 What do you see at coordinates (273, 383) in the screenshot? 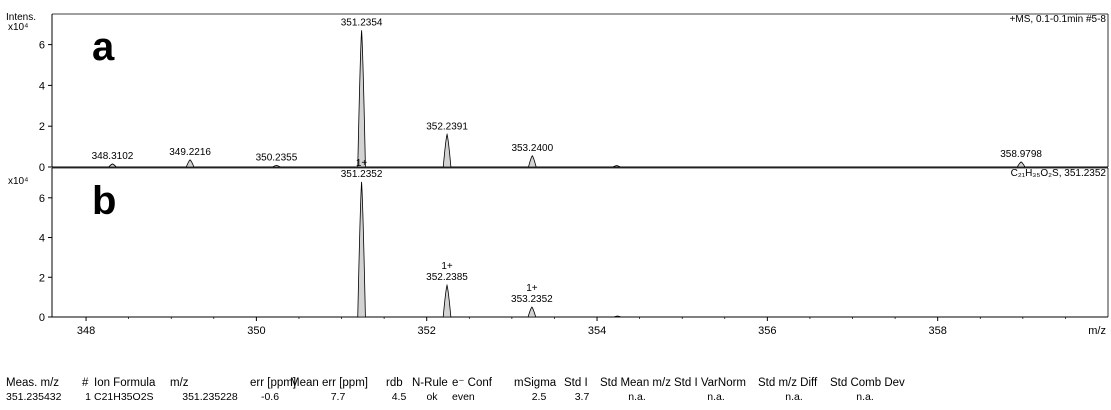
I see `results-header-cell: err [ppm]` at bounding box center [273, 383].